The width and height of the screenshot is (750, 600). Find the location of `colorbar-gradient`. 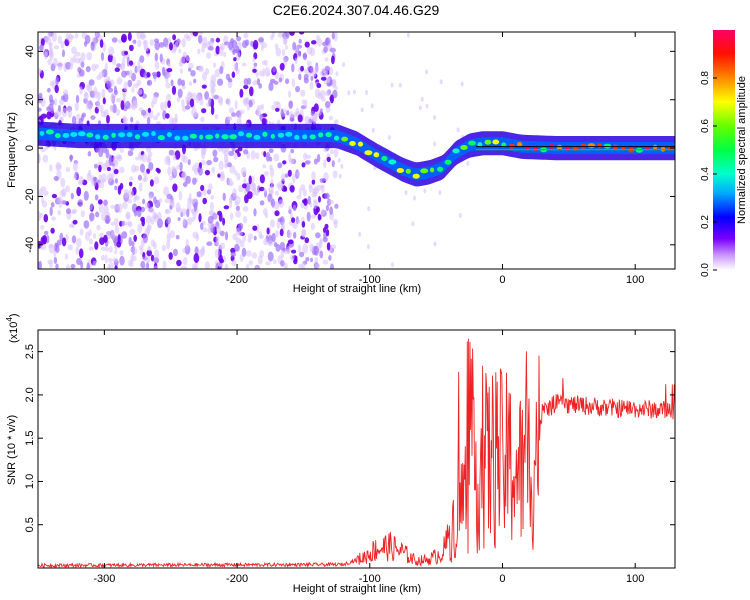

colorbar-gradient is located at coordinates (724, 150).